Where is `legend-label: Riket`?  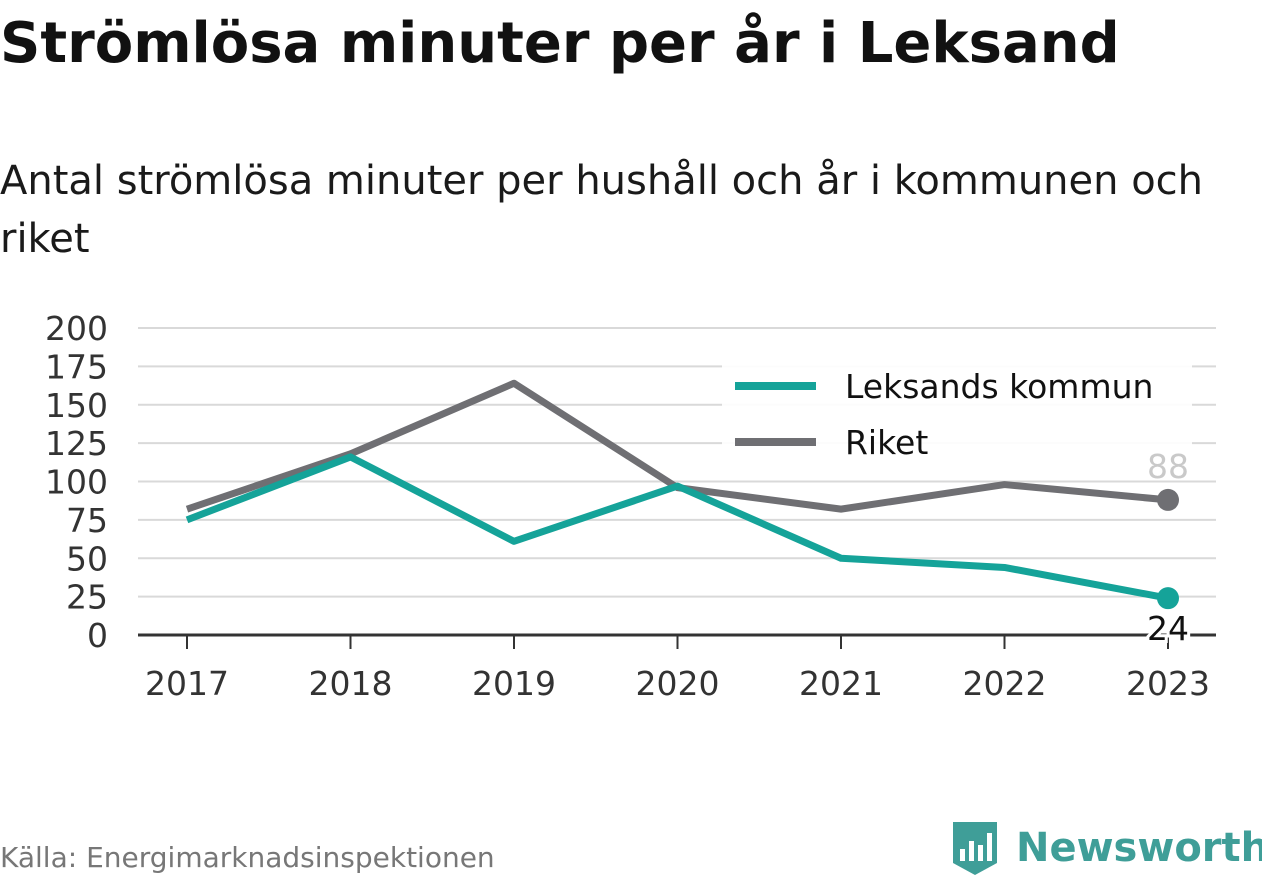
legend-label: Riket is located at coordinates (886, 442).